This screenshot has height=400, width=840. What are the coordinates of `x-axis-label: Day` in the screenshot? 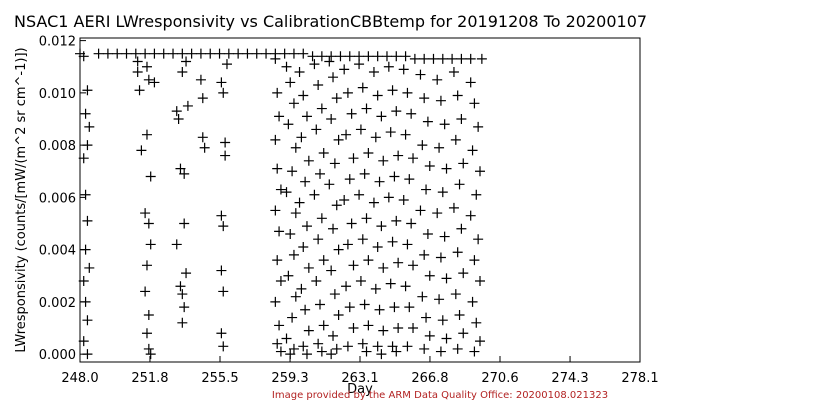 It's located at (360, 389).